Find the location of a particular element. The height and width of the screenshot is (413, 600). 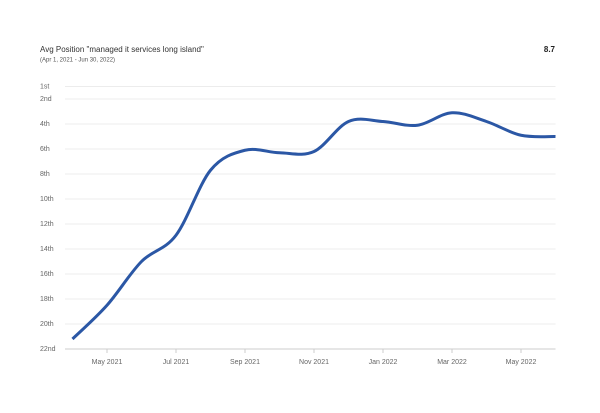

y-tick-label: 1st is located at coordinates (44, 86).